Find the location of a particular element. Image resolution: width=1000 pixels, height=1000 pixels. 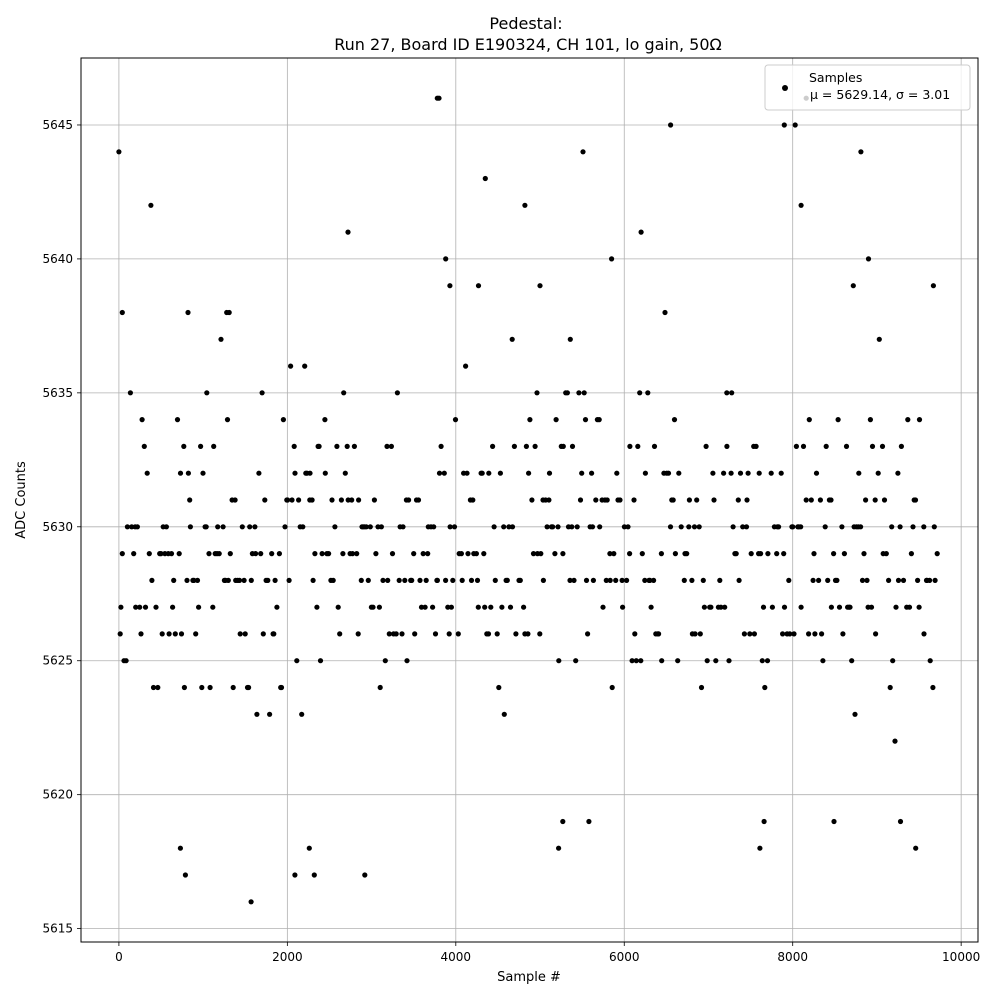

x-tick-label: 10000 is located at coordinates (961, 957).